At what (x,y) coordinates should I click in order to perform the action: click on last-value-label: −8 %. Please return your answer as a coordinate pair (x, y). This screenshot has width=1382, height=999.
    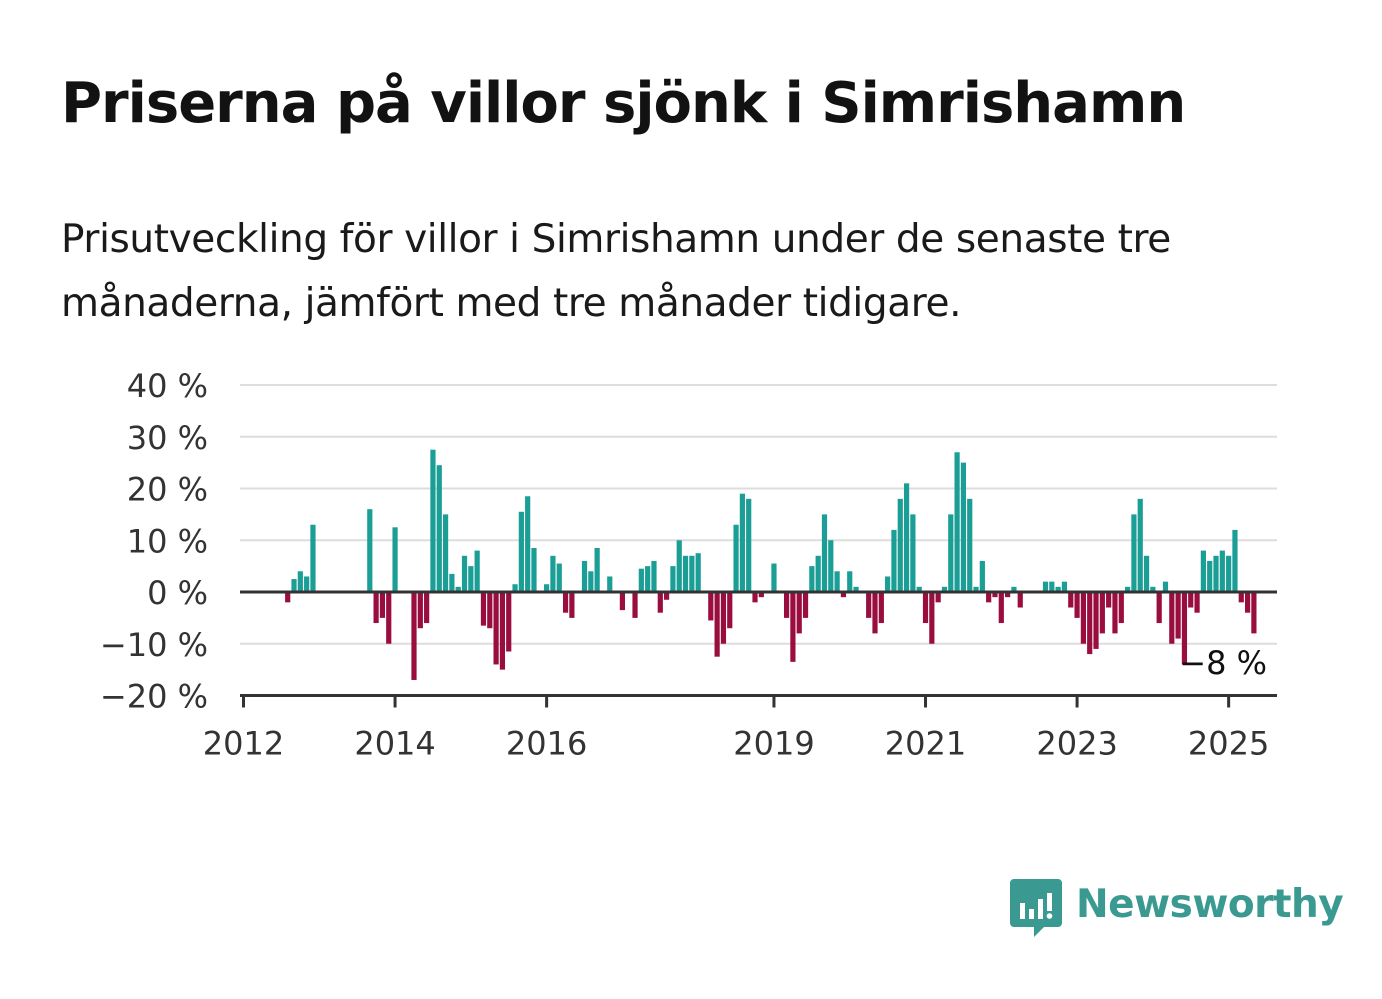
    Looking at the image, I should click on (1223, 663).